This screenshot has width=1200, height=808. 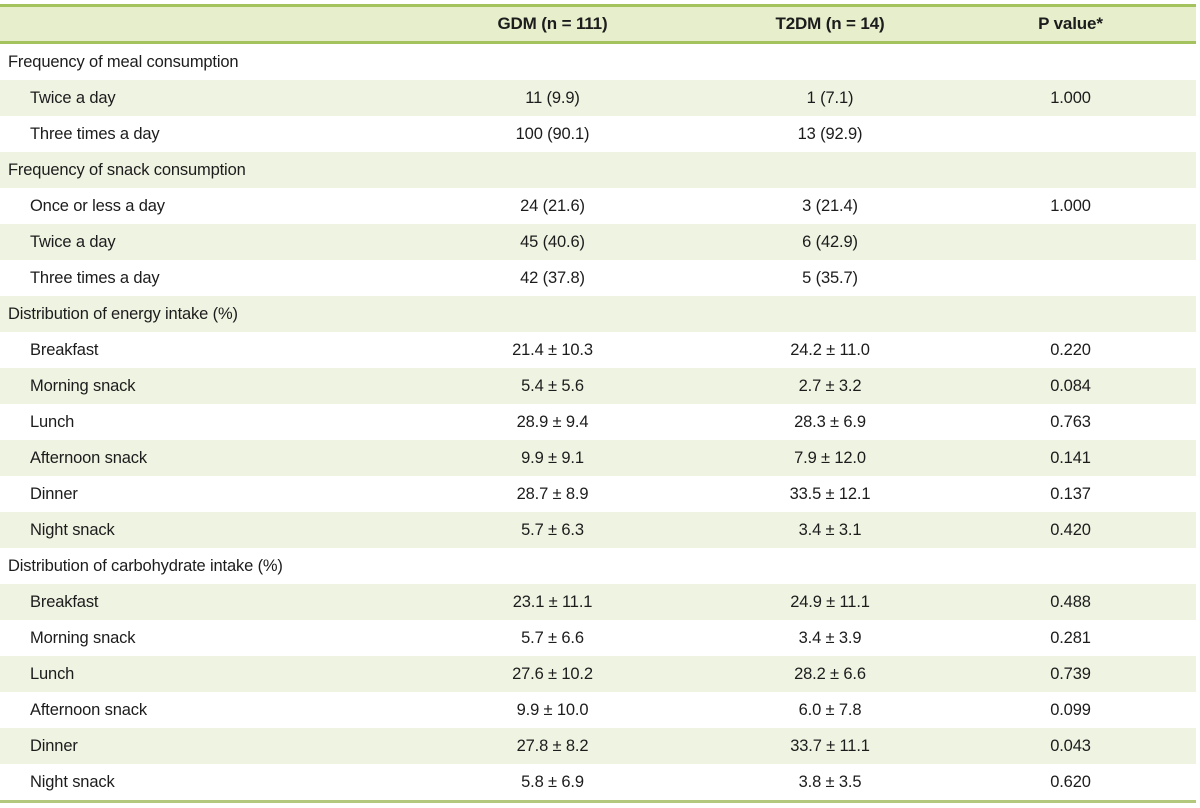 I want to click on section-row: Distribution of energy intake (%), so click(x=598, y=314).